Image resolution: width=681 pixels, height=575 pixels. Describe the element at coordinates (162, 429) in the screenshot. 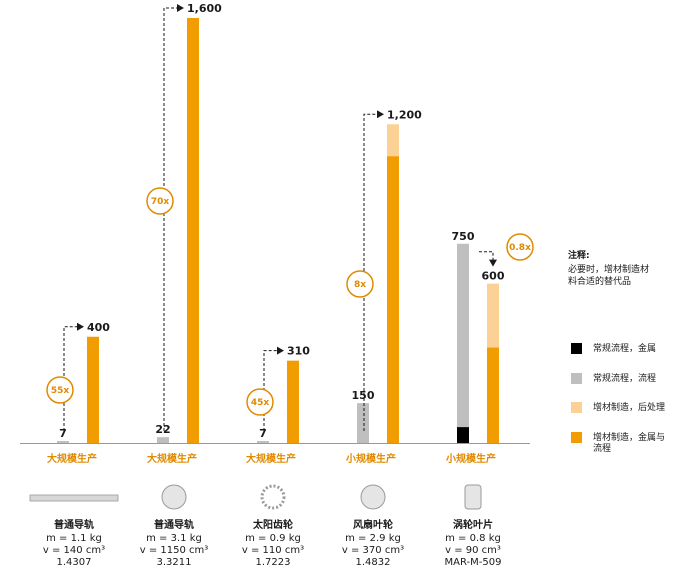

I see `conventional-value-label: 22` at that location.